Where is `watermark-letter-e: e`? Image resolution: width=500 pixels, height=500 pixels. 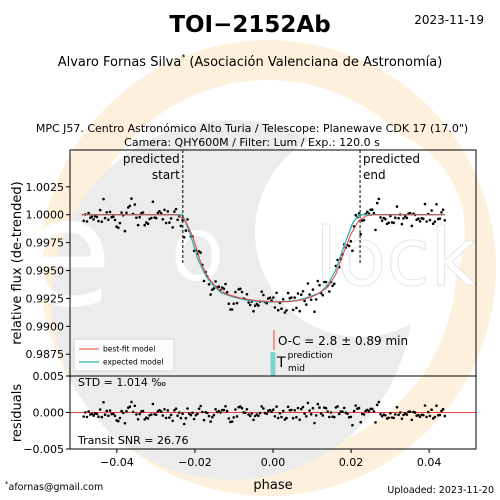 watermark-letter-e: e is located at coordinates (66, 254).